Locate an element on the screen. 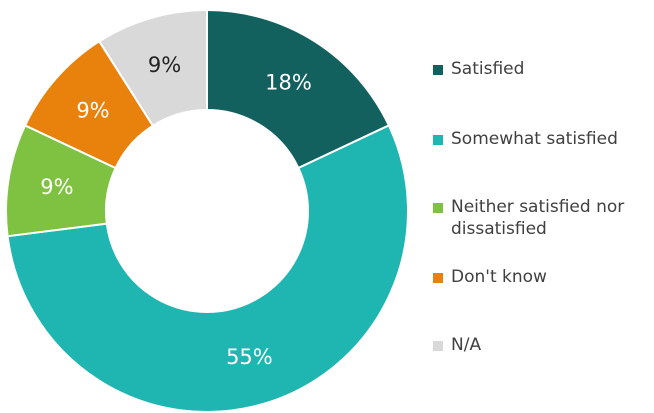  slice-label-satisfied: 18% is located at coordinates (288, 83).